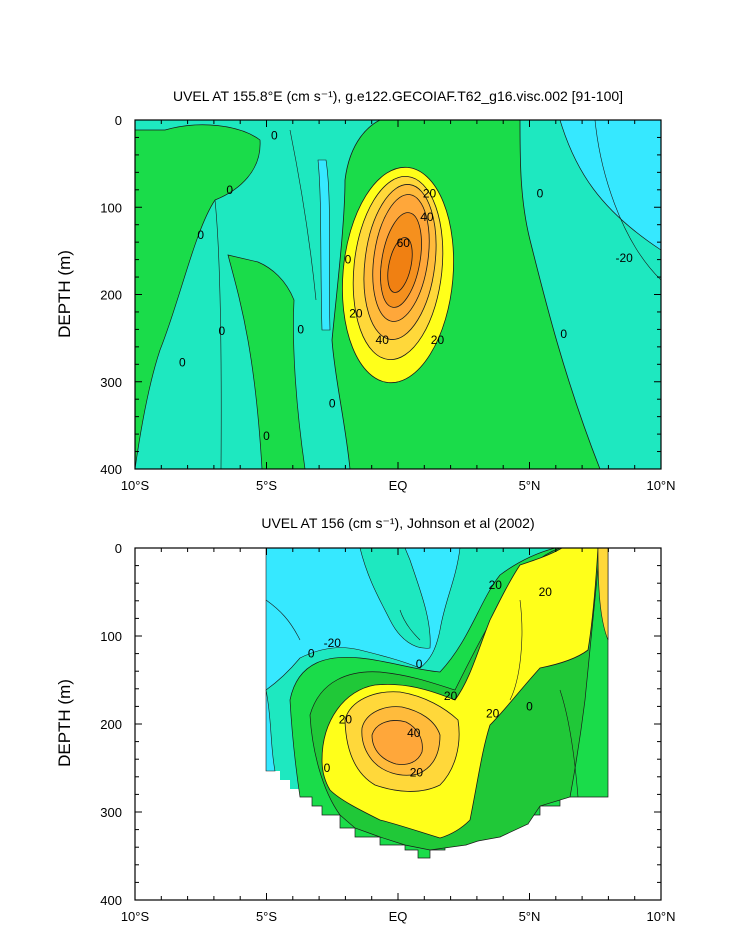  What do you see at coordinates (111, 207) in the screenshot?
I see `top-y-tick-label: 100` at bounding box center [111, 207].